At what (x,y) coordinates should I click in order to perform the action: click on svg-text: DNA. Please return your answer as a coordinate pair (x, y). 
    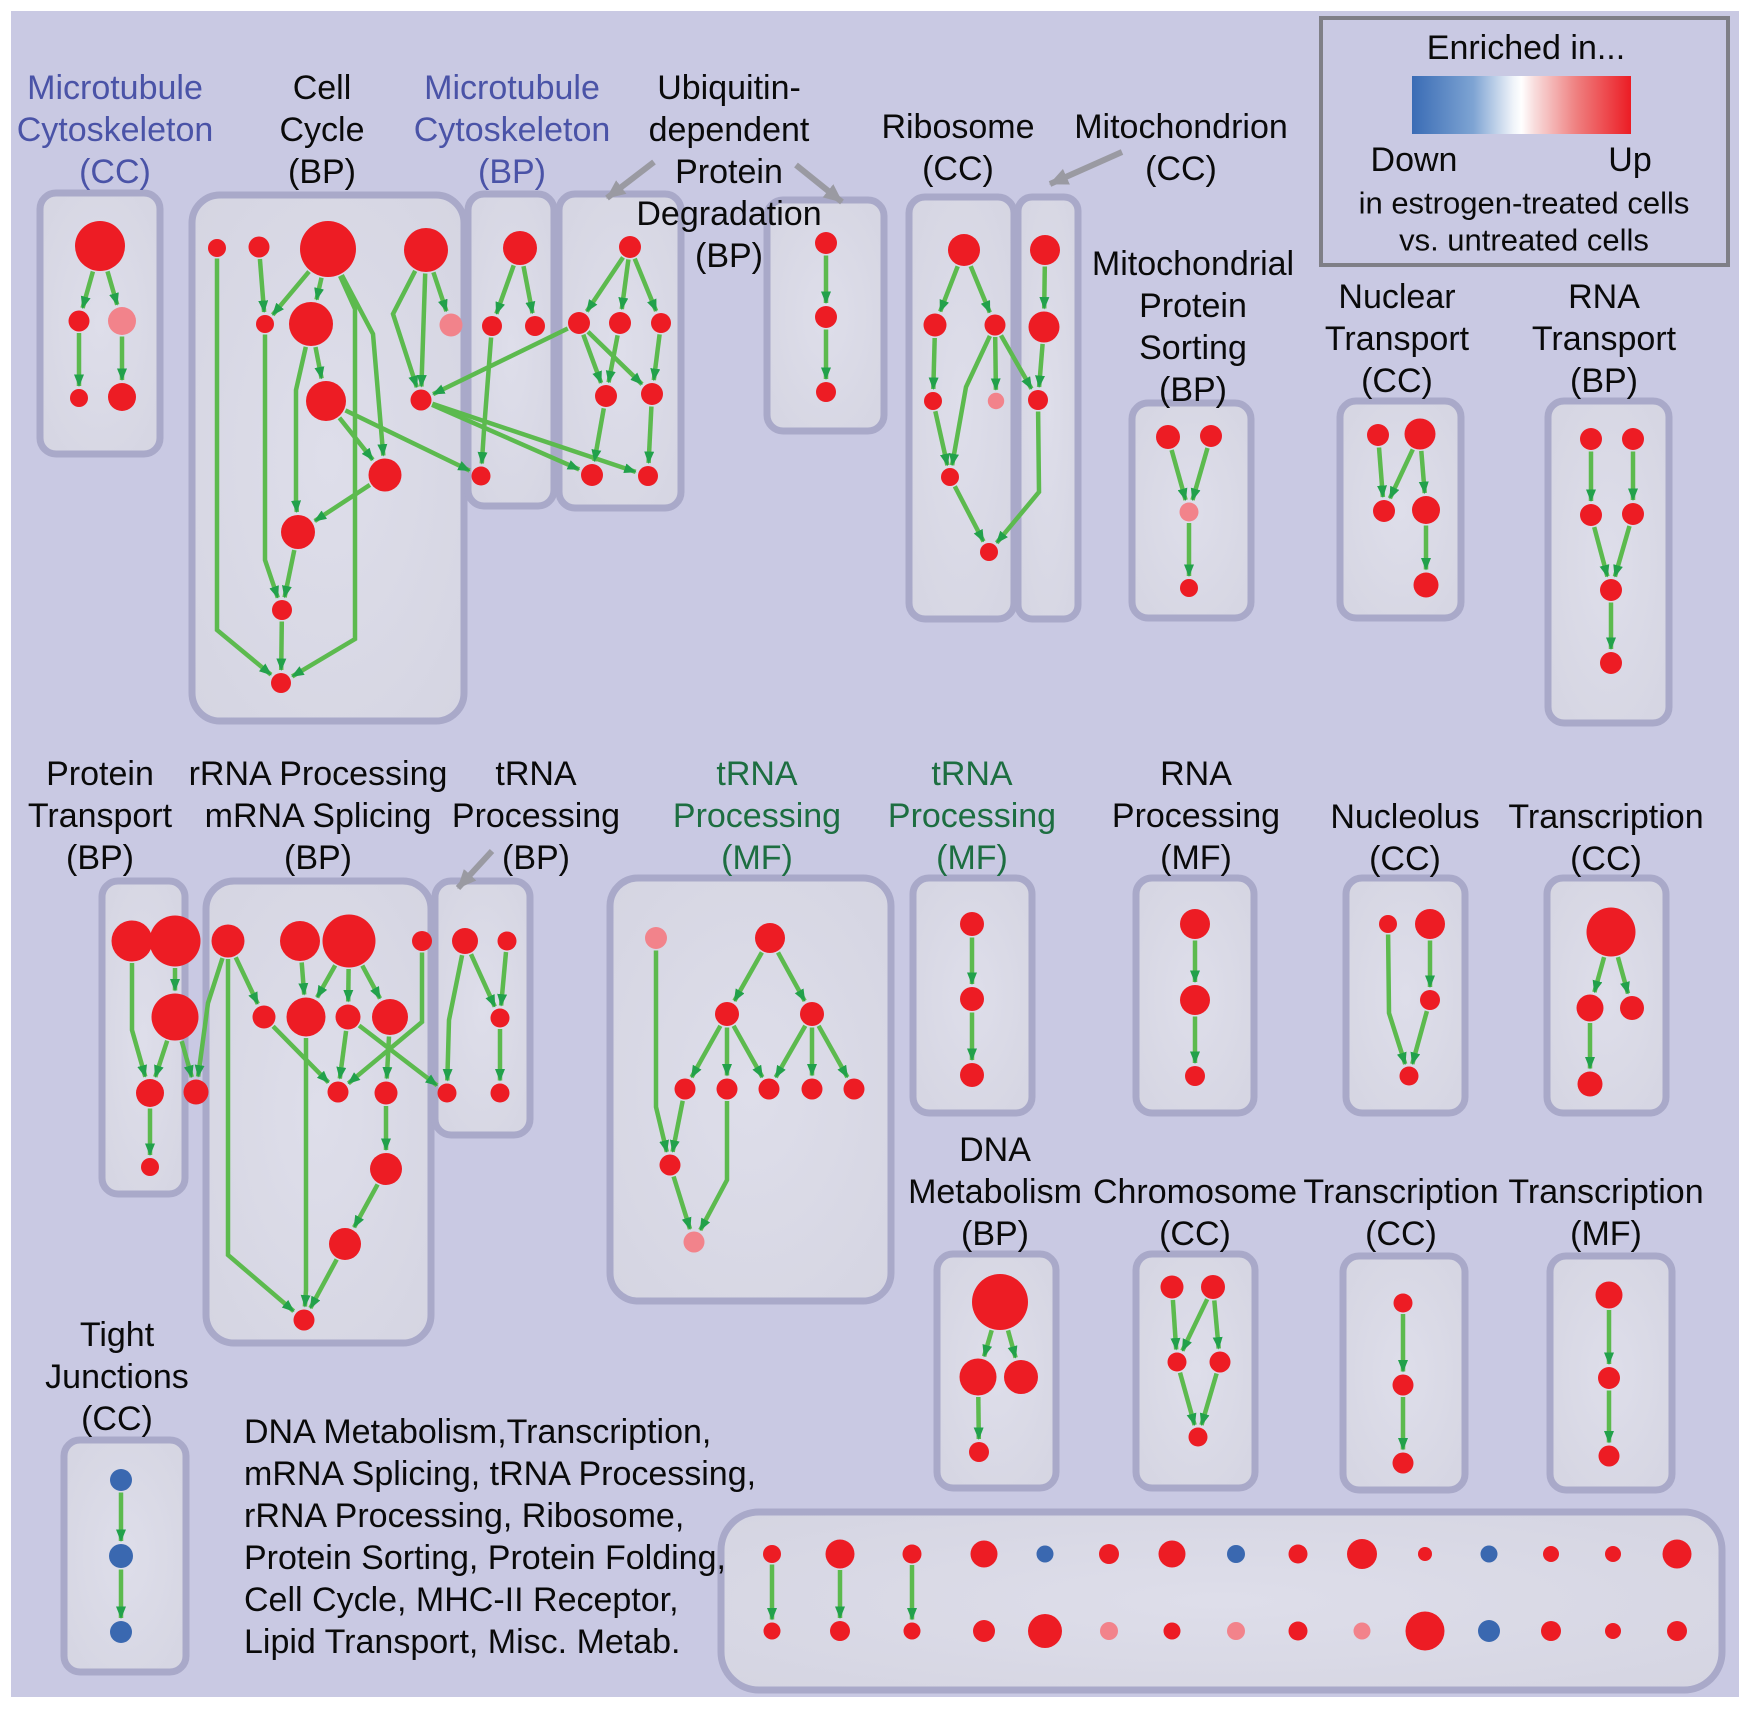
    Looking at the image, I should click on (995, 1150).